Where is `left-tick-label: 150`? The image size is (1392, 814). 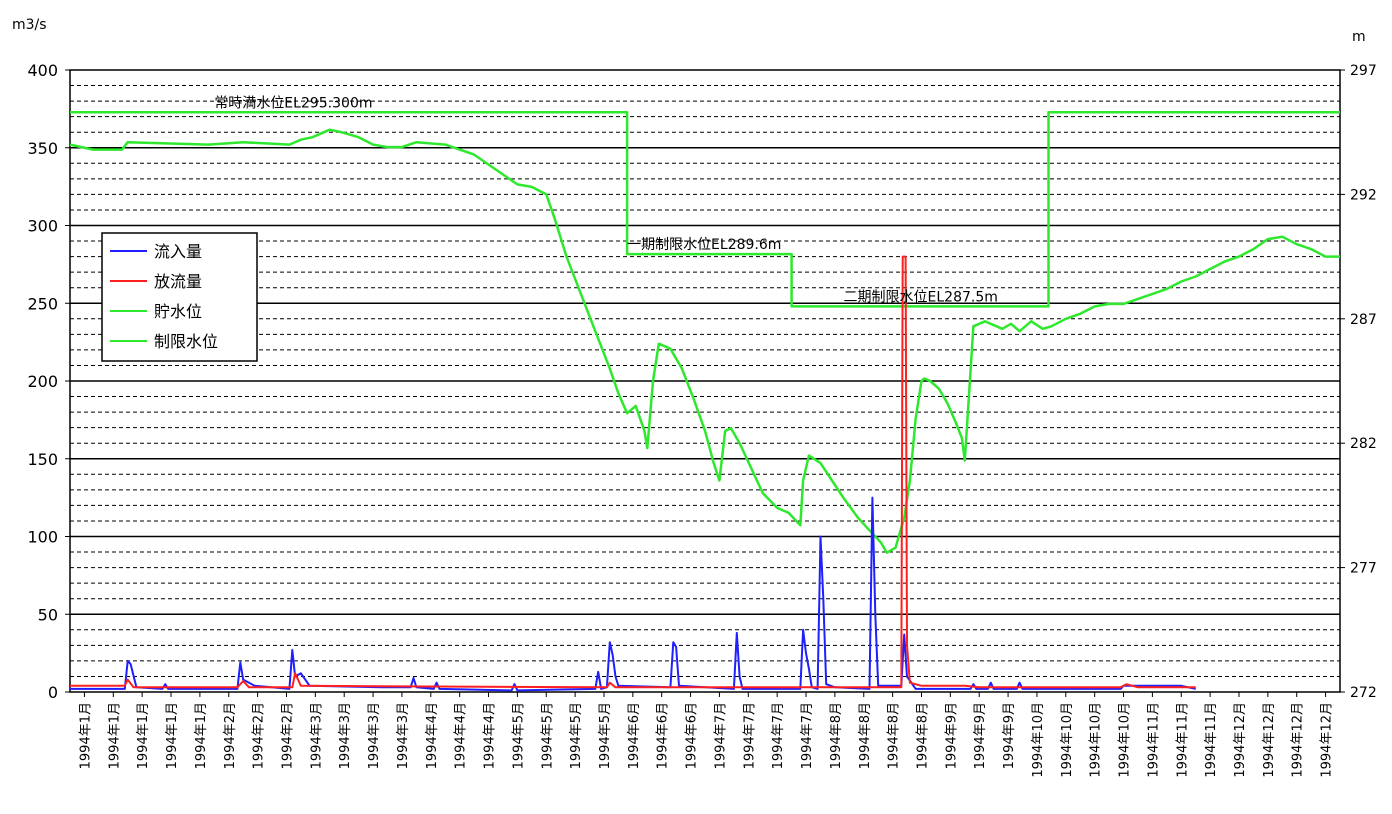 left-tick-label: 150 is located at coordinates (42, 459).